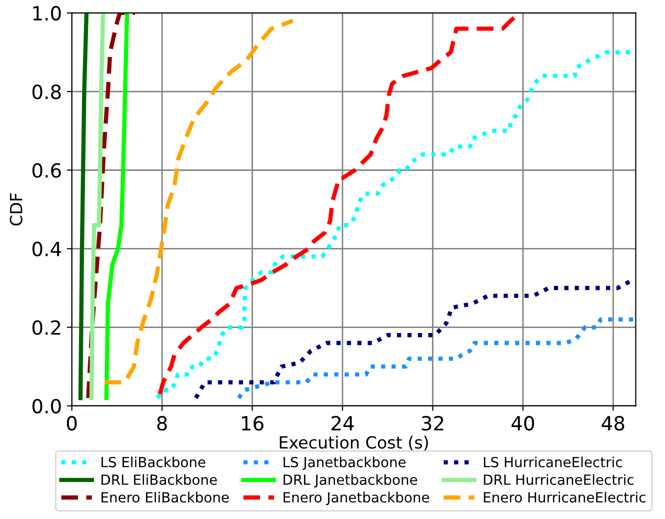 The image size is (665, 519). What do you see at coordinates (553, 462) in the screenshot?
I see `legend-label: LS HurricaneElectric` at bounding box center [553, 462].